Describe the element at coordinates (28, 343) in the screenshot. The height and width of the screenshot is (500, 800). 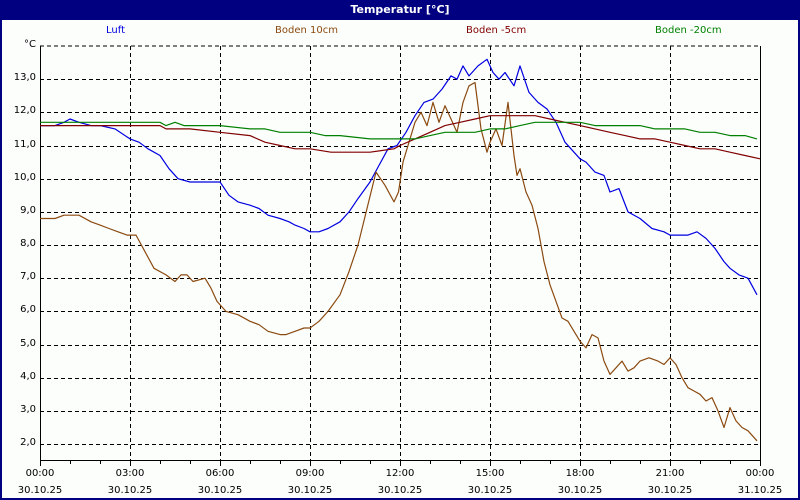
I see `y-tick-label: 5,0` at that location.